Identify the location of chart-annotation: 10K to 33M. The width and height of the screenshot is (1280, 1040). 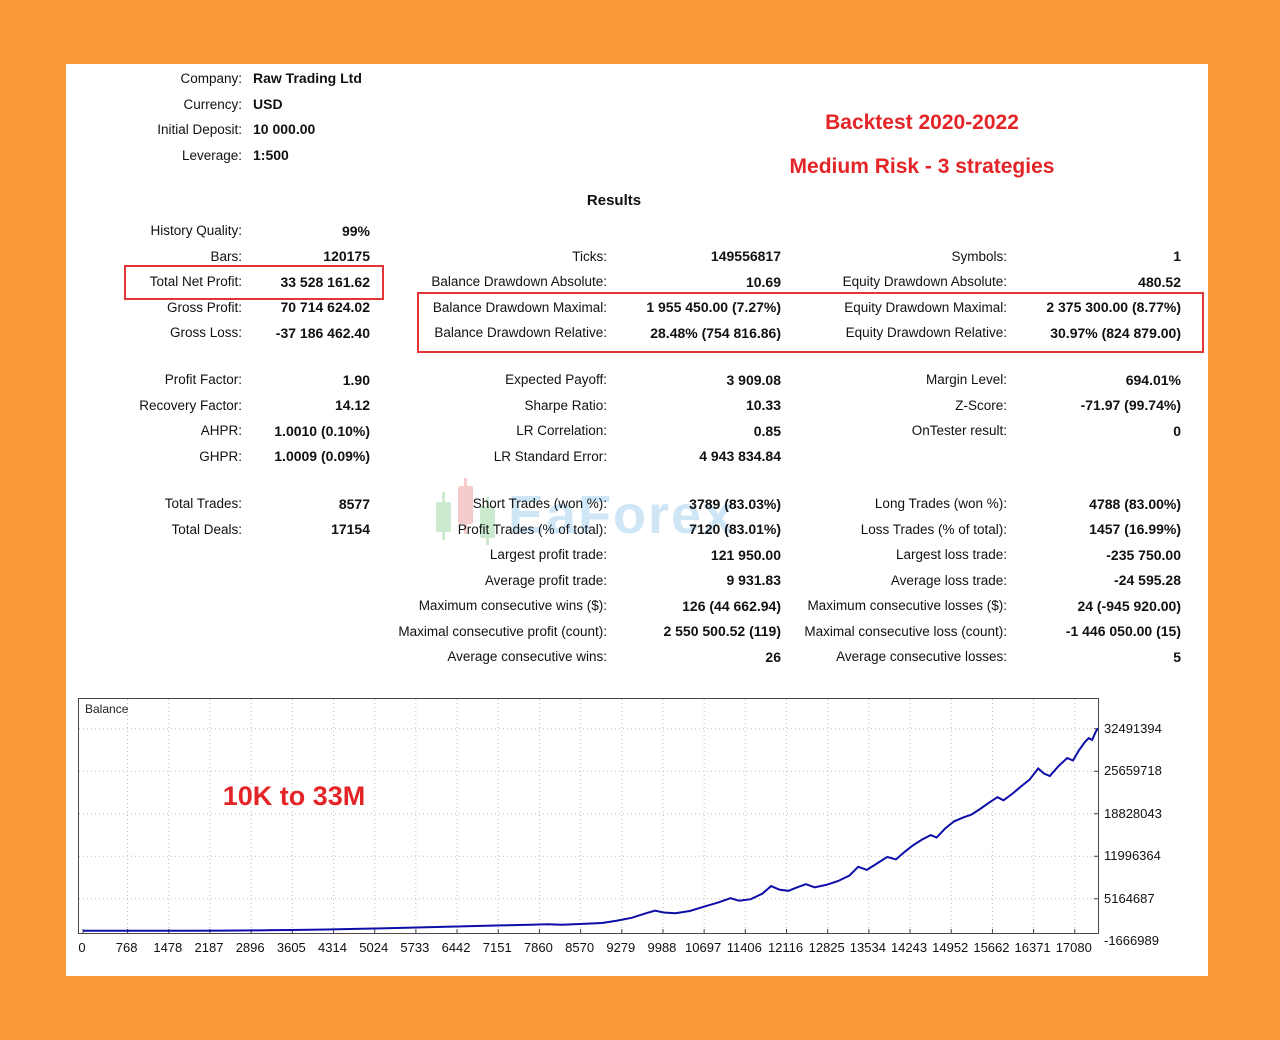
(294, 796).